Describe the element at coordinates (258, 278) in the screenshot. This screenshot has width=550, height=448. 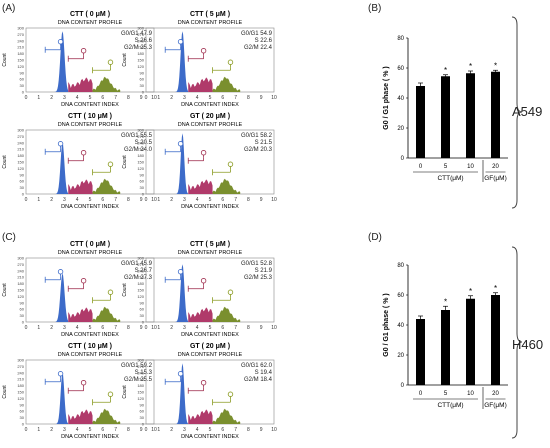
I see `stat-g2m: G2/M 25.3` at that location.